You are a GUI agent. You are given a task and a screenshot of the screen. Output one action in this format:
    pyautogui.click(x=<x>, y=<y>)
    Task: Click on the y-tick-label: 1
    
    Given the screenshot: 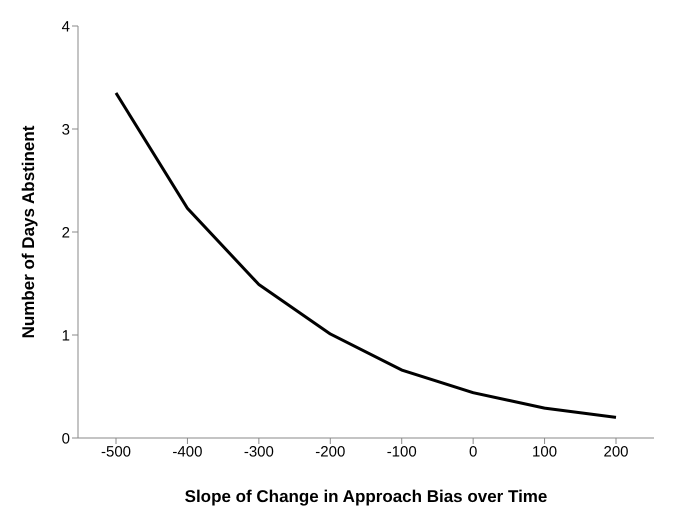 What is the action you would take?
    pyautogui.click(x=66, y=335)
    